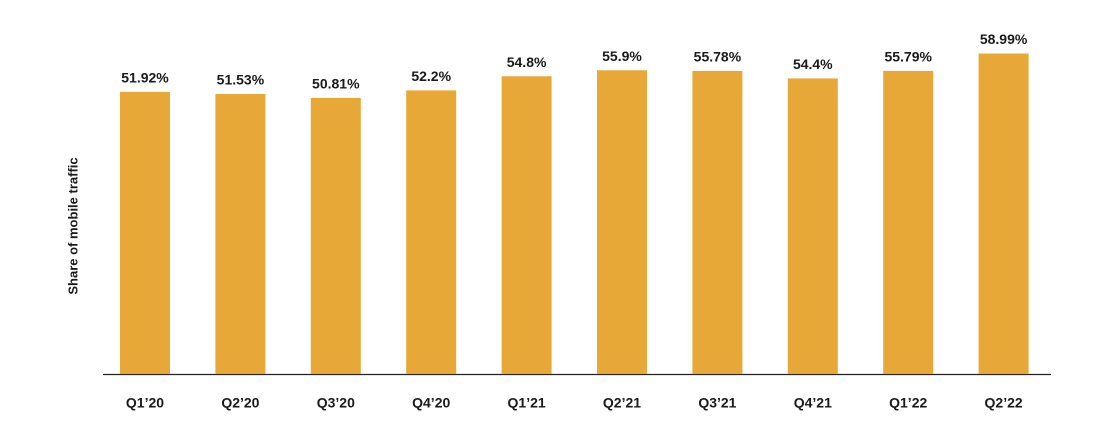 This screenshot has width=1110, height=442. I want to click on x-tick-label: Q4’21, so click(813, 403).